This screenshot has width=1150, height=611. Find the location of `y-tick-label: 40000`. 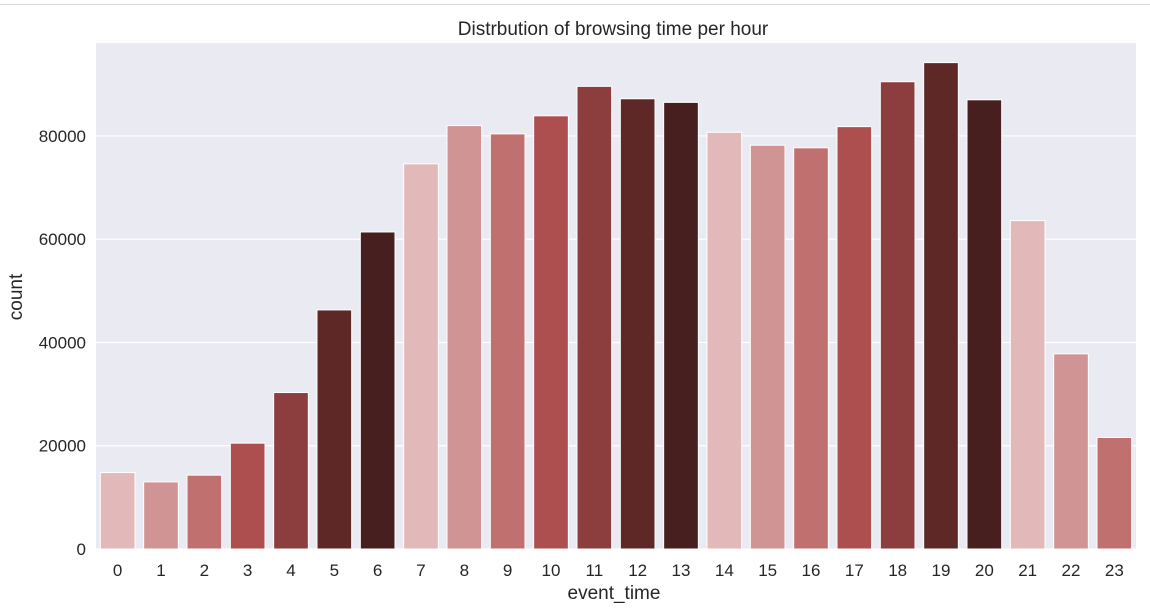

y-tick-label: 40000 is located at coordinates (62, 342).